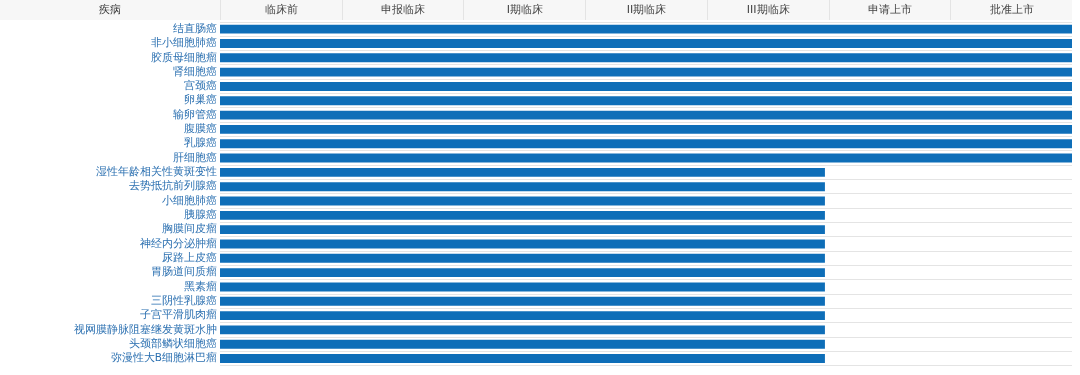  Describe the element at coordinates (173, 185) in the screenshot. I see `y-tick-label: 去势抵抗前列腺癌` at that location.